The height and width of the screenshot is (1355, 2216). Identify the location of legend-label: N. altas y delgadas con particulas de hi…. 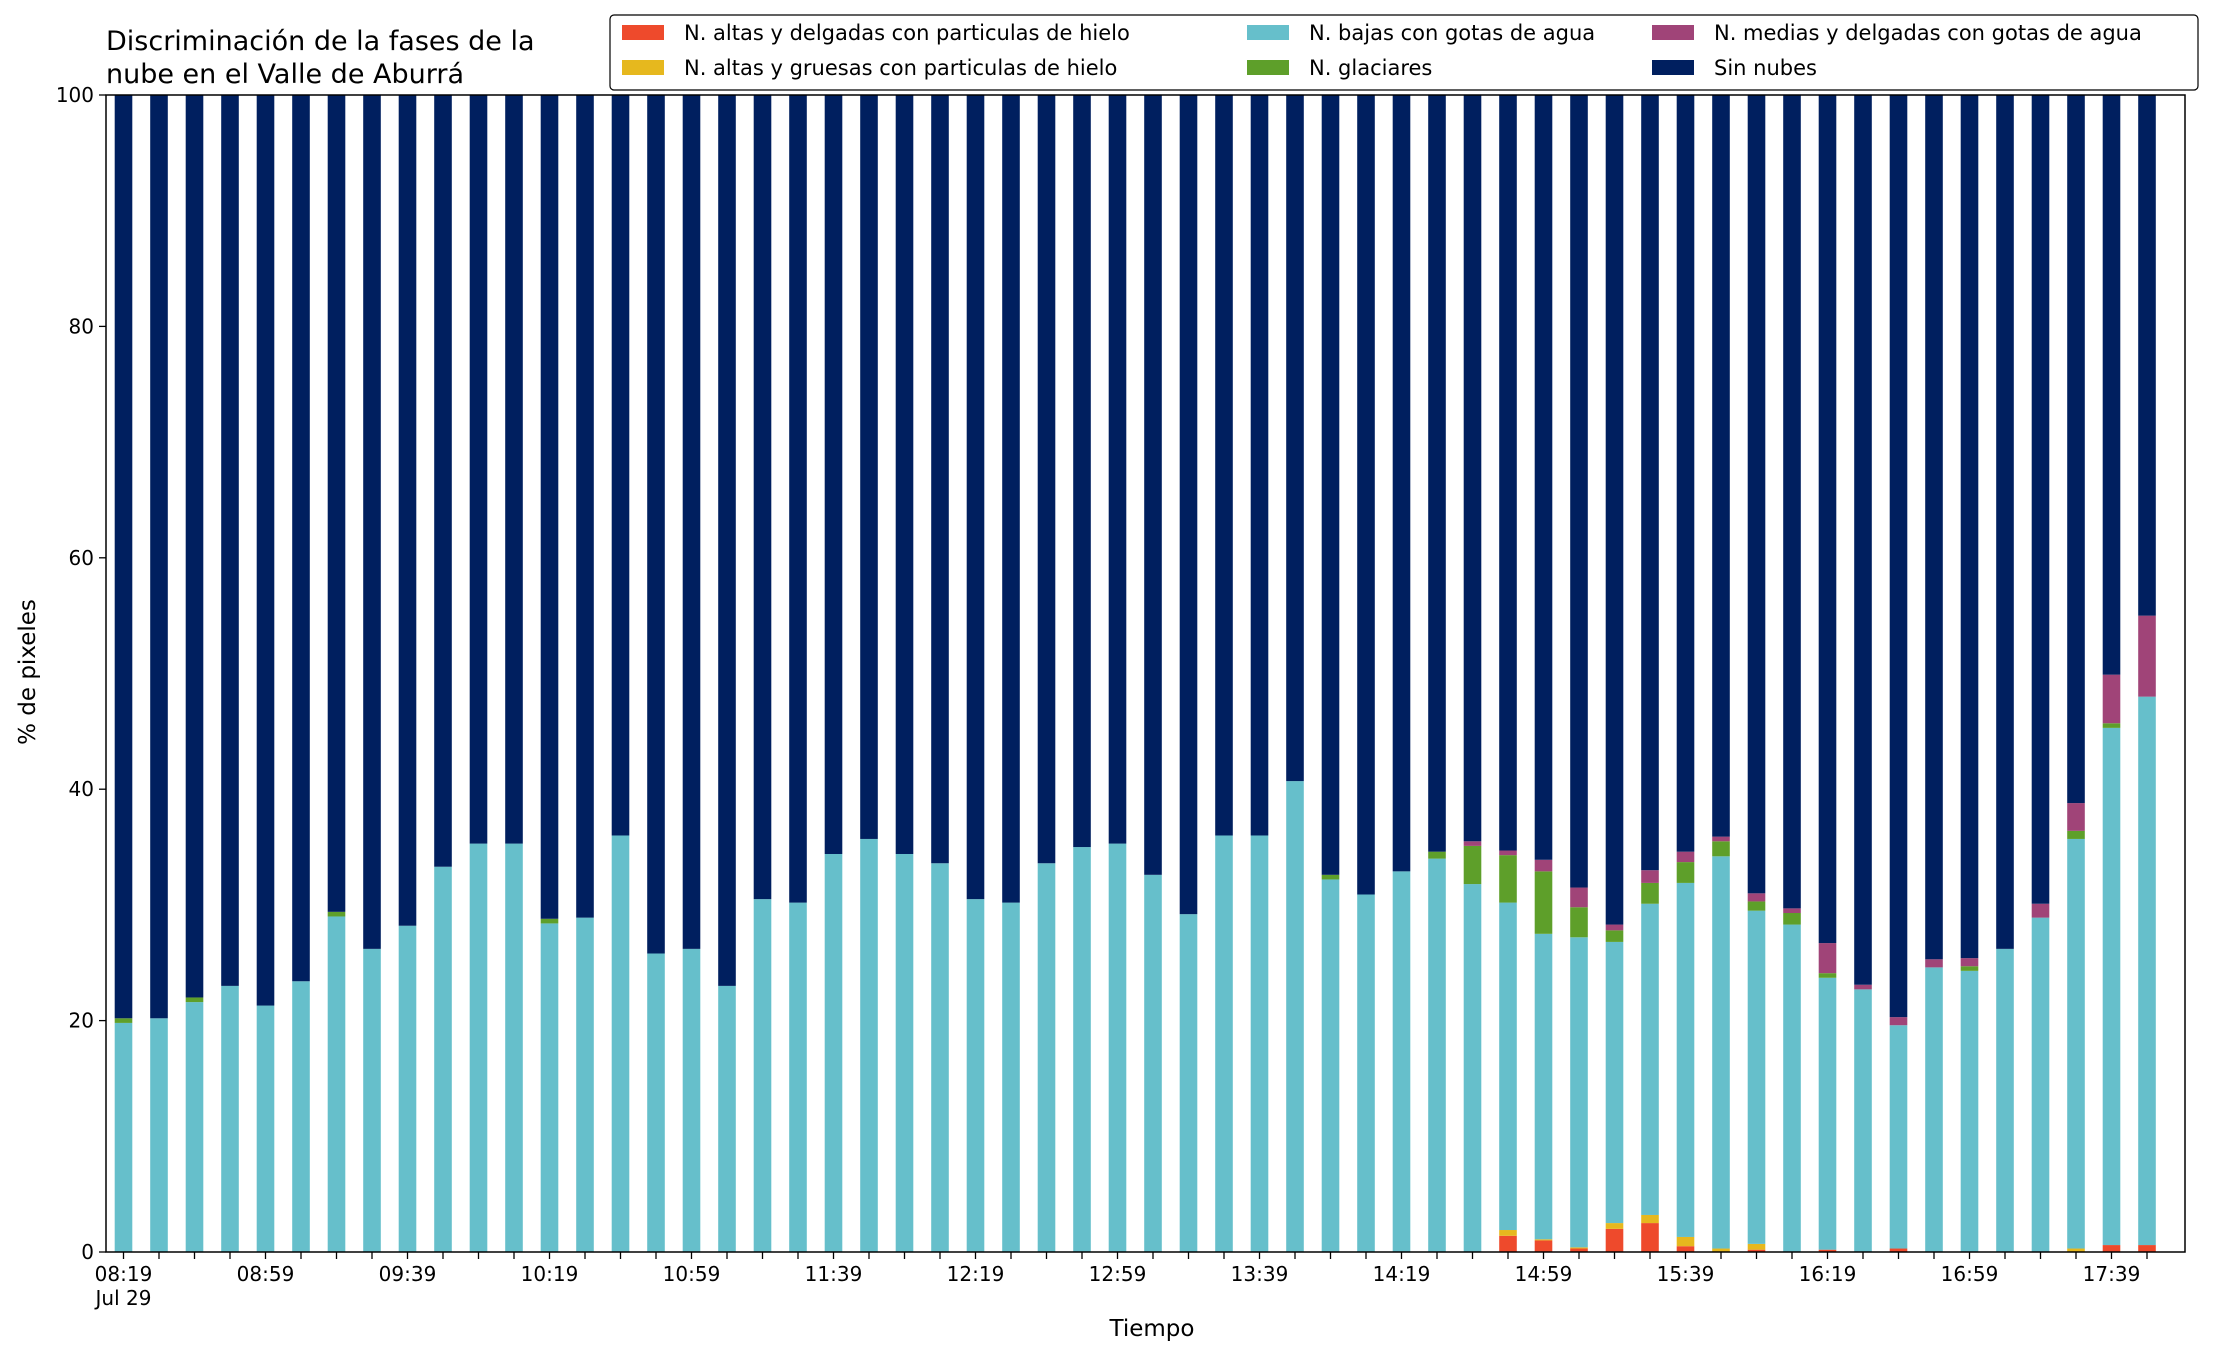
(907, 33).